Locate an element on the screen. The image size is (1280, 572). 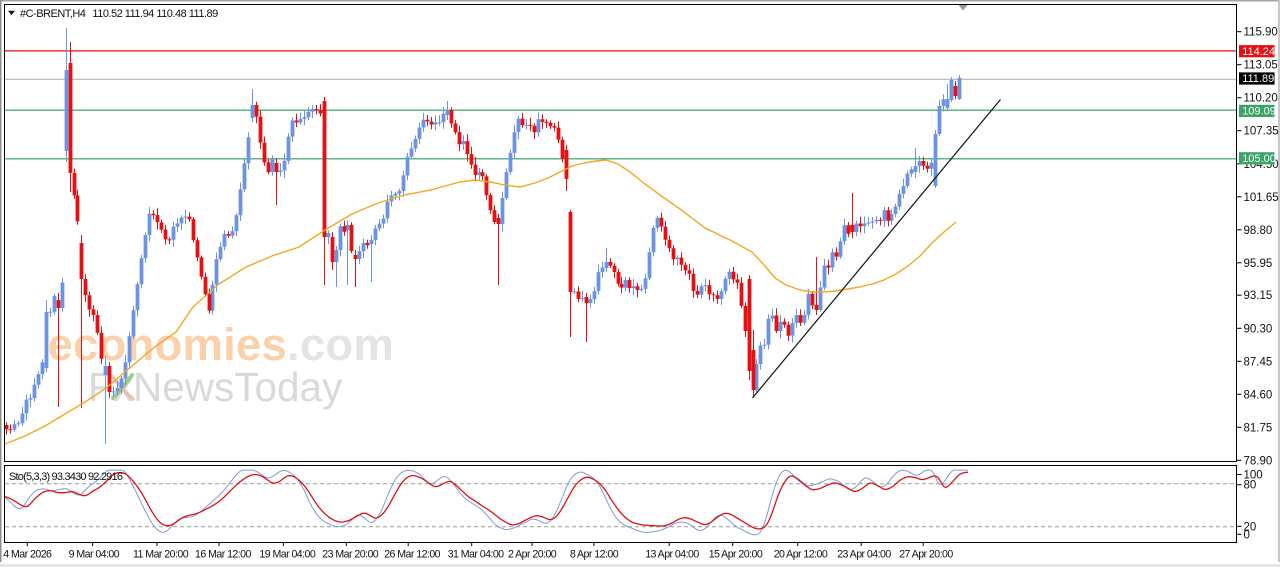
svg-text: 80 is located at coordinates (1250, 486).